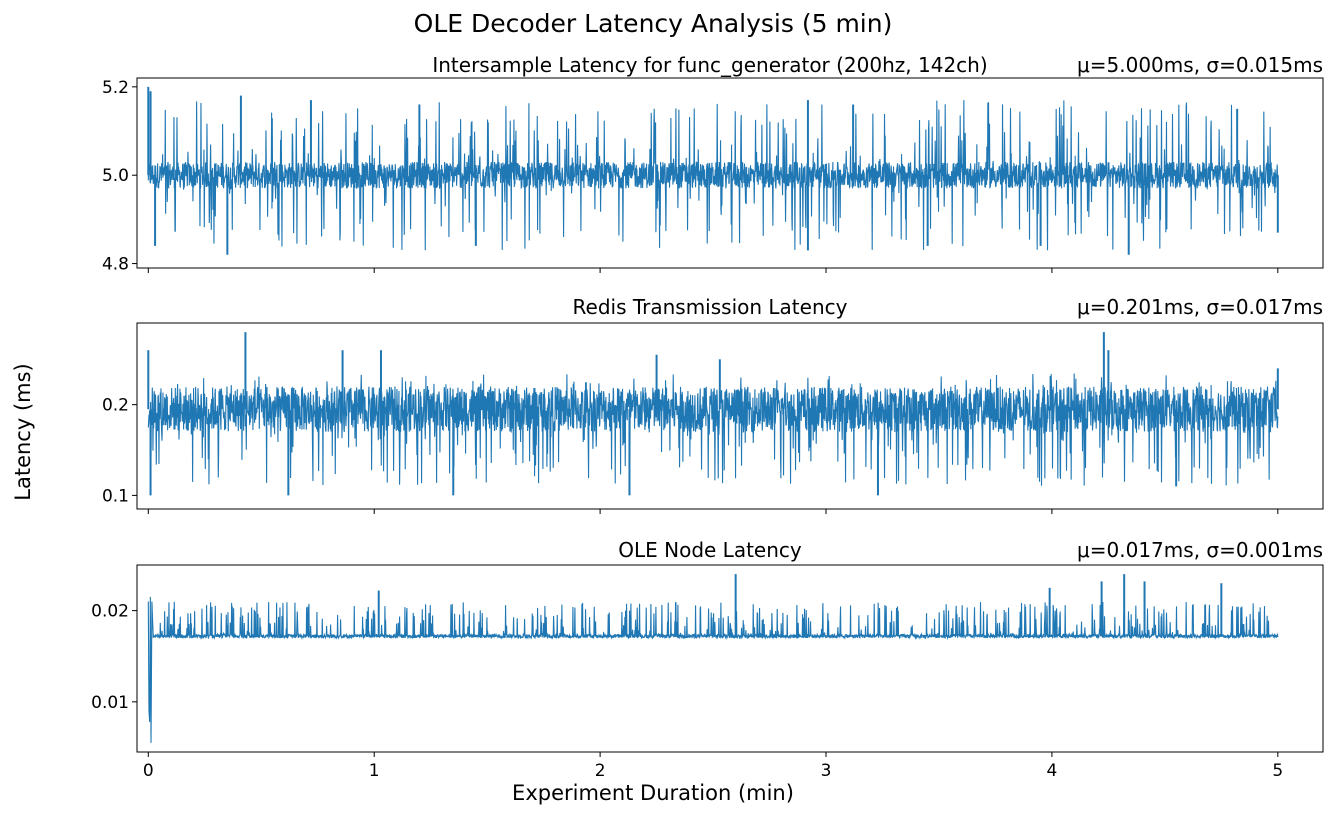 This screenshot has height=815, width=1333. What do you see at coordinates (600, 771) in the screenshot?
I see `x-tick-label: 2` at bounding box center [600, 771].